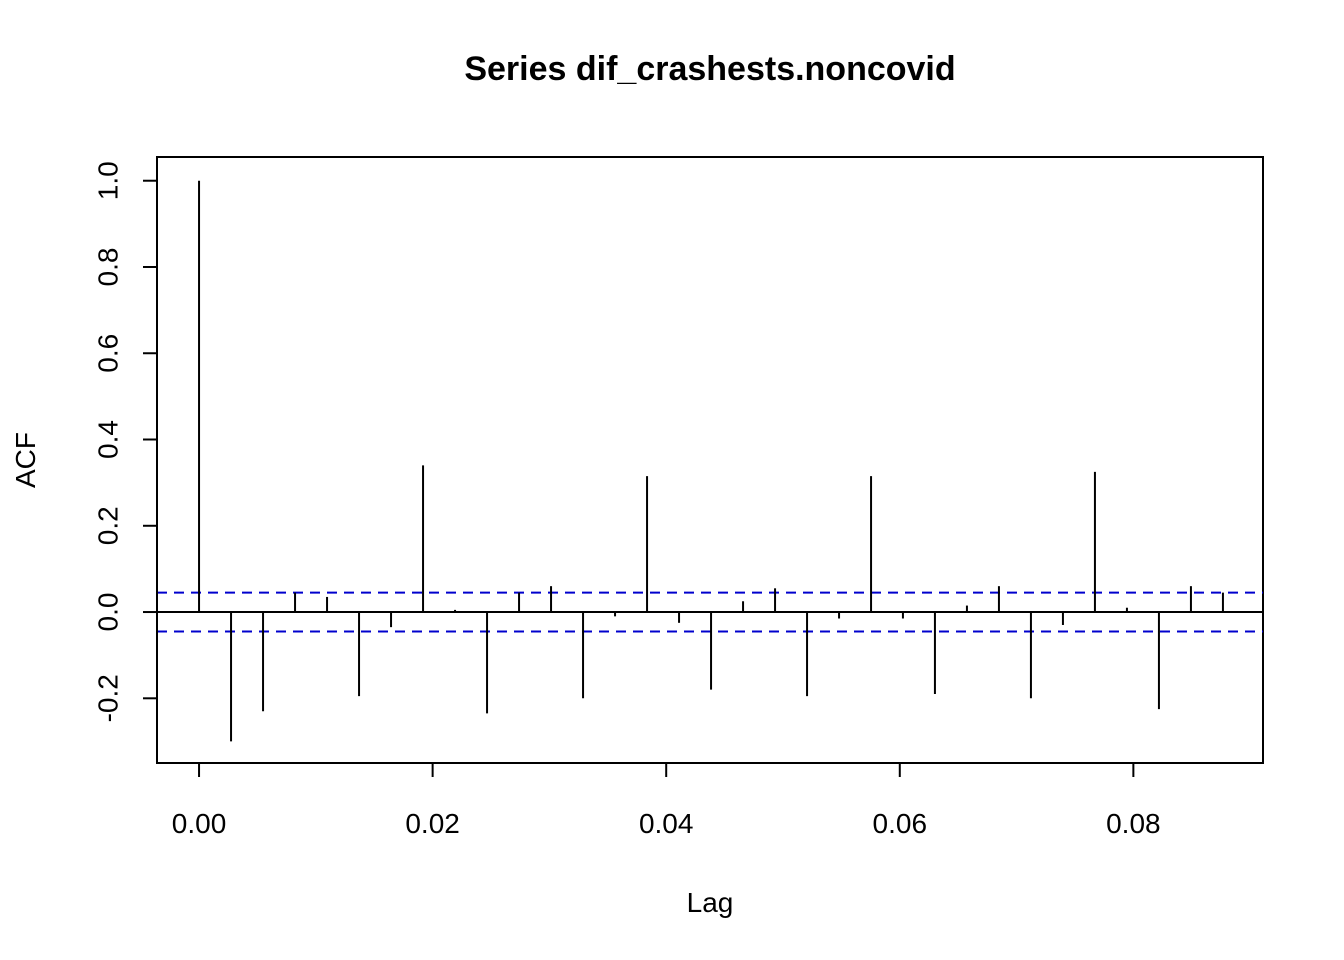 The width and height of the screenshot is (1344, 960). I want to click on y-tick-label: 0.8, so click(107, 267).